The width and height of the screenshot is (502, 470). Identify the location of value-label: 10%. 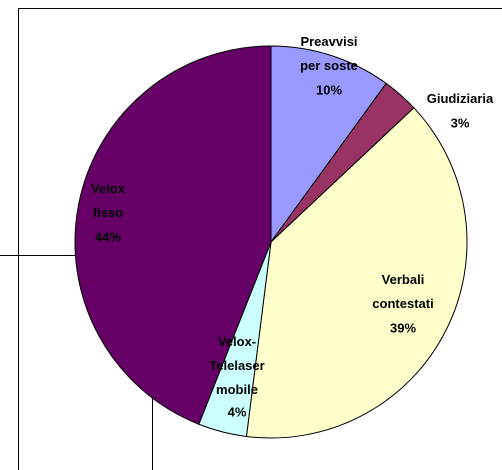
(329, 89).